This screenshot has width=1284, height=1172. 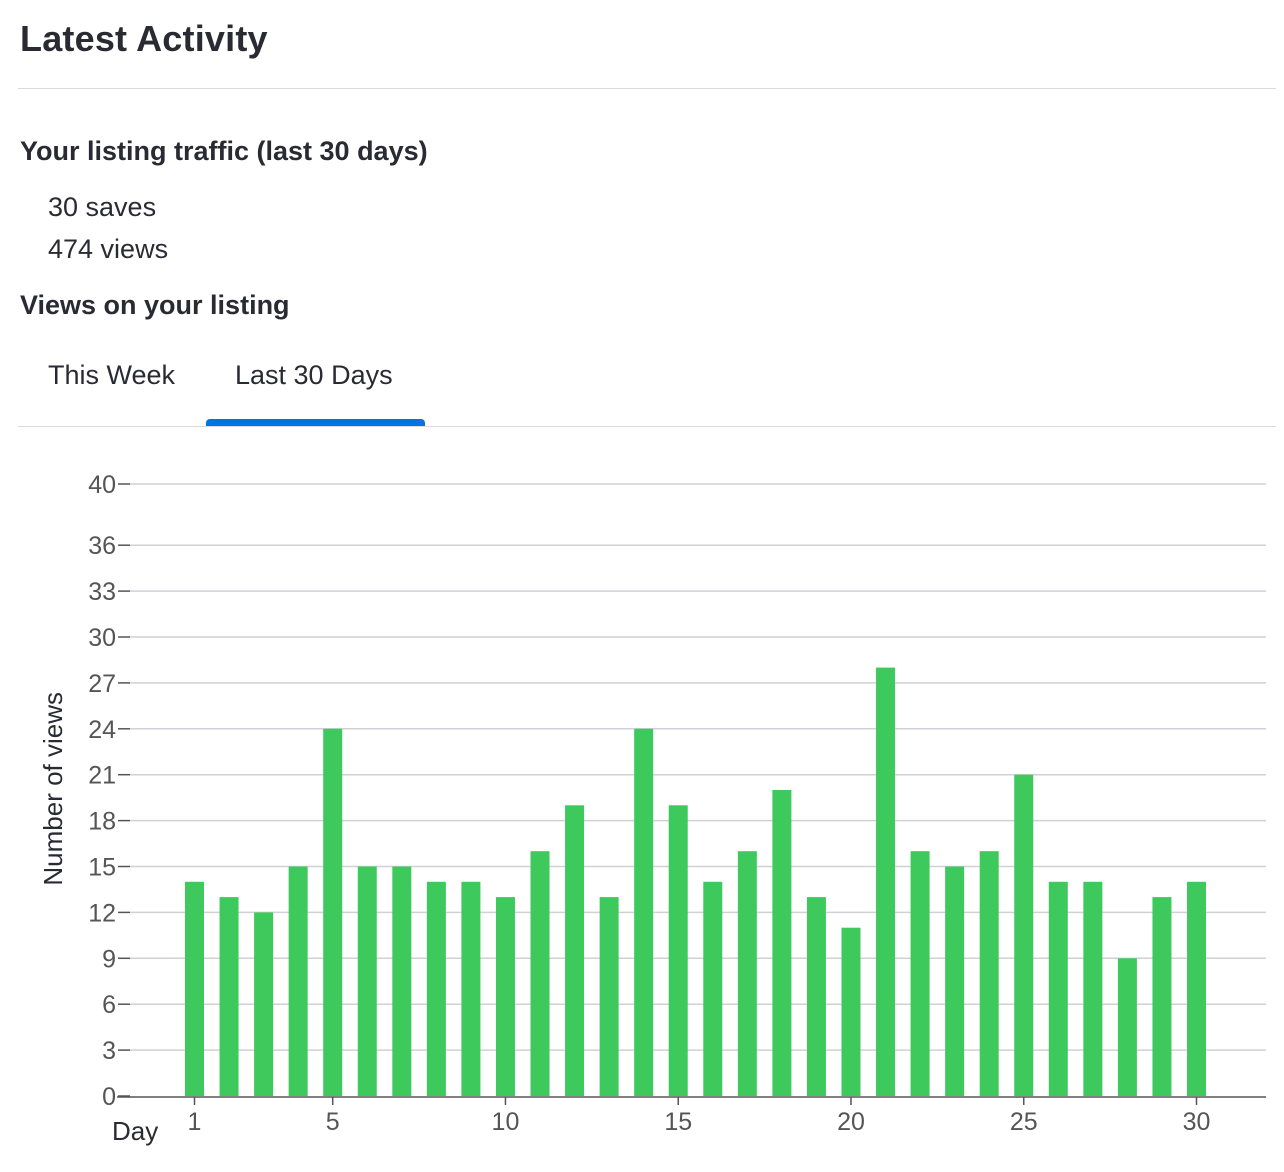 What do you see at coordinates (102, 868) in the screenshot?
I see `y-tick-label: 15` at bounding box center [102, 868].